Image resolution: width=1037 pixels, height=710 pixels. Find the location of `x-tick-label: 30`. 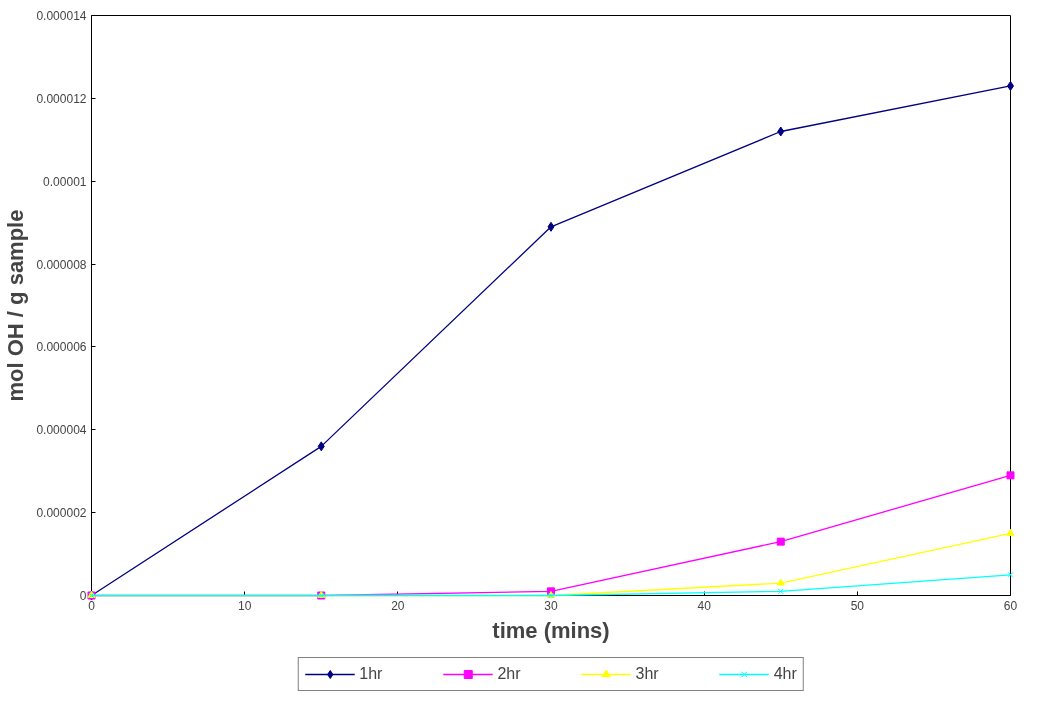

x-tick-label: 30 is located at coordinates (551, 605).